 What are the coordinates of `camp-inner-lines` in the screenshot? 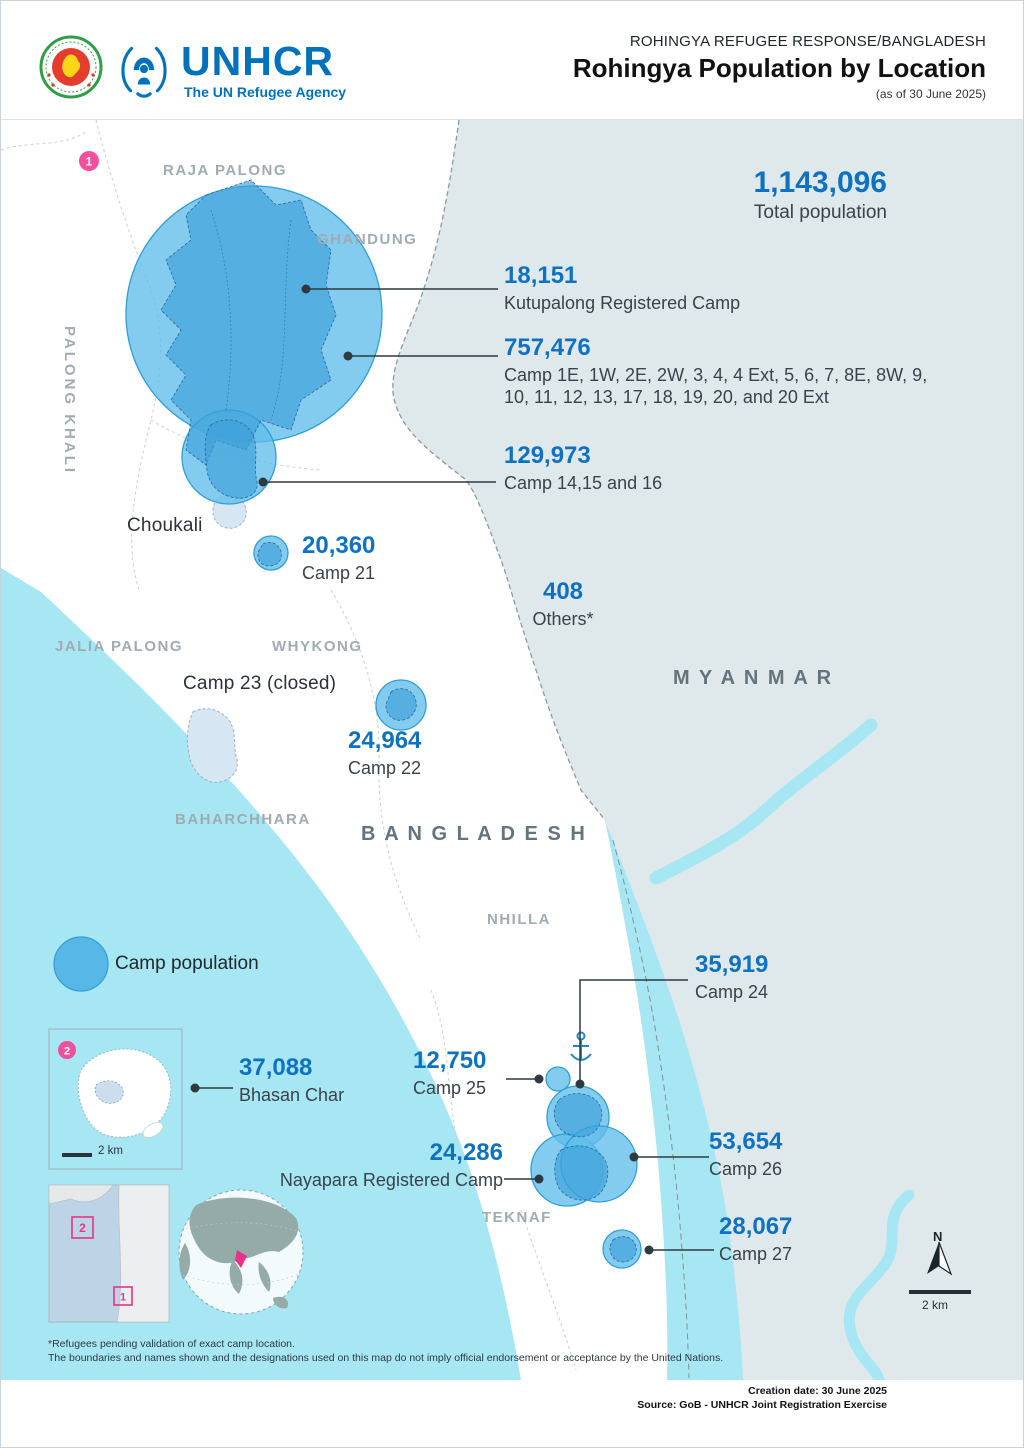 It's located at (251, 315).